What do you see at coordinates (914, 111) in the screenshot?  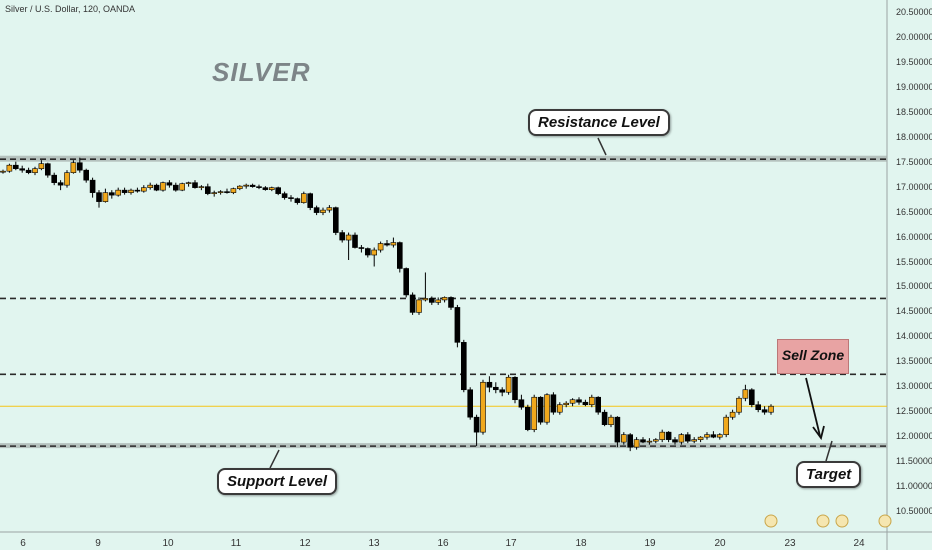 I see `price-tick-label: 18.50000` at bounding box center [914, 111].